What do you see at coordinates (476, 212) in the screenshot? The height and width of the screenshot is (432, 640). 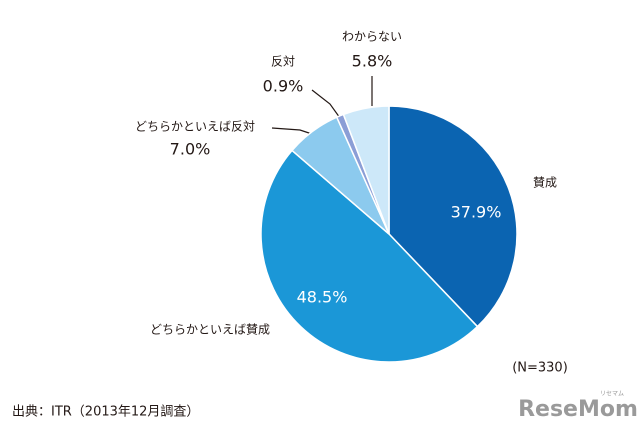 I see `value-label: 37.9%` at bounding box center [476, 212].